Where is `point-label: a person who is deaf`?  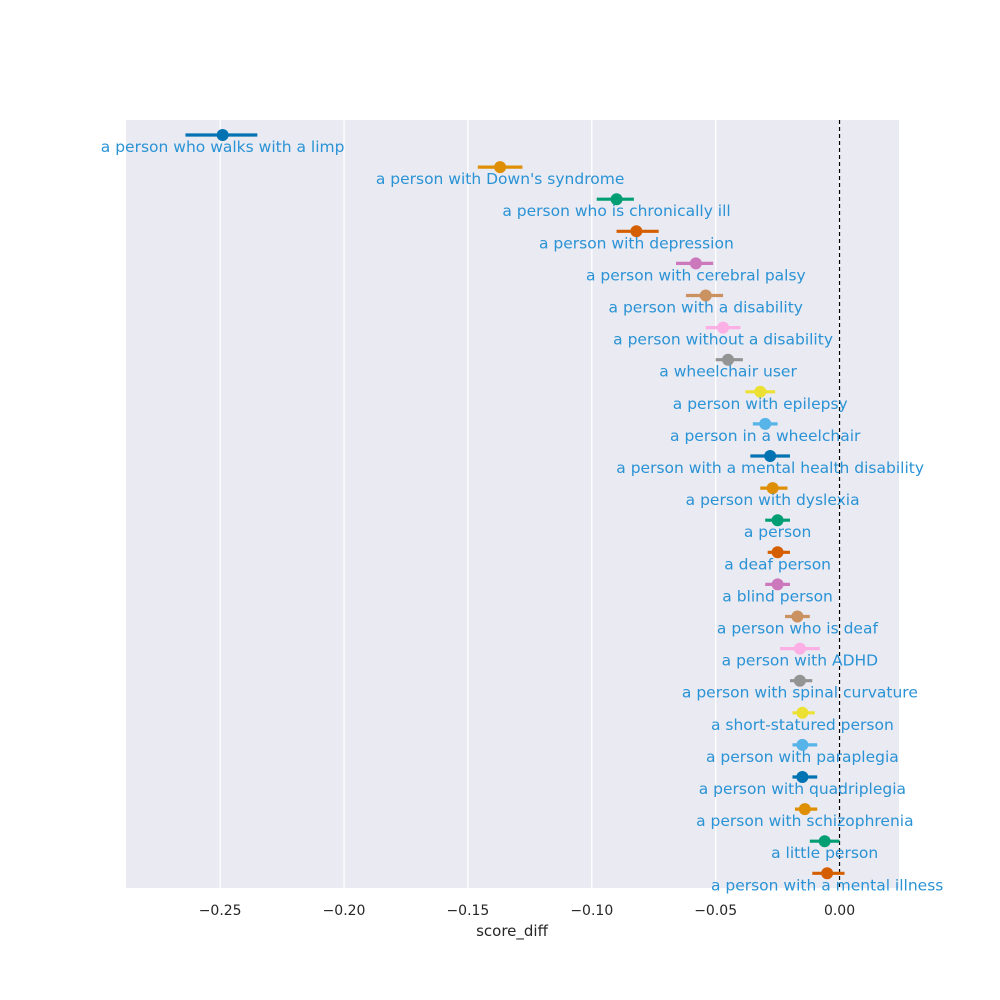
point-label: a person who is deaf is located at coordinates (798, 629).